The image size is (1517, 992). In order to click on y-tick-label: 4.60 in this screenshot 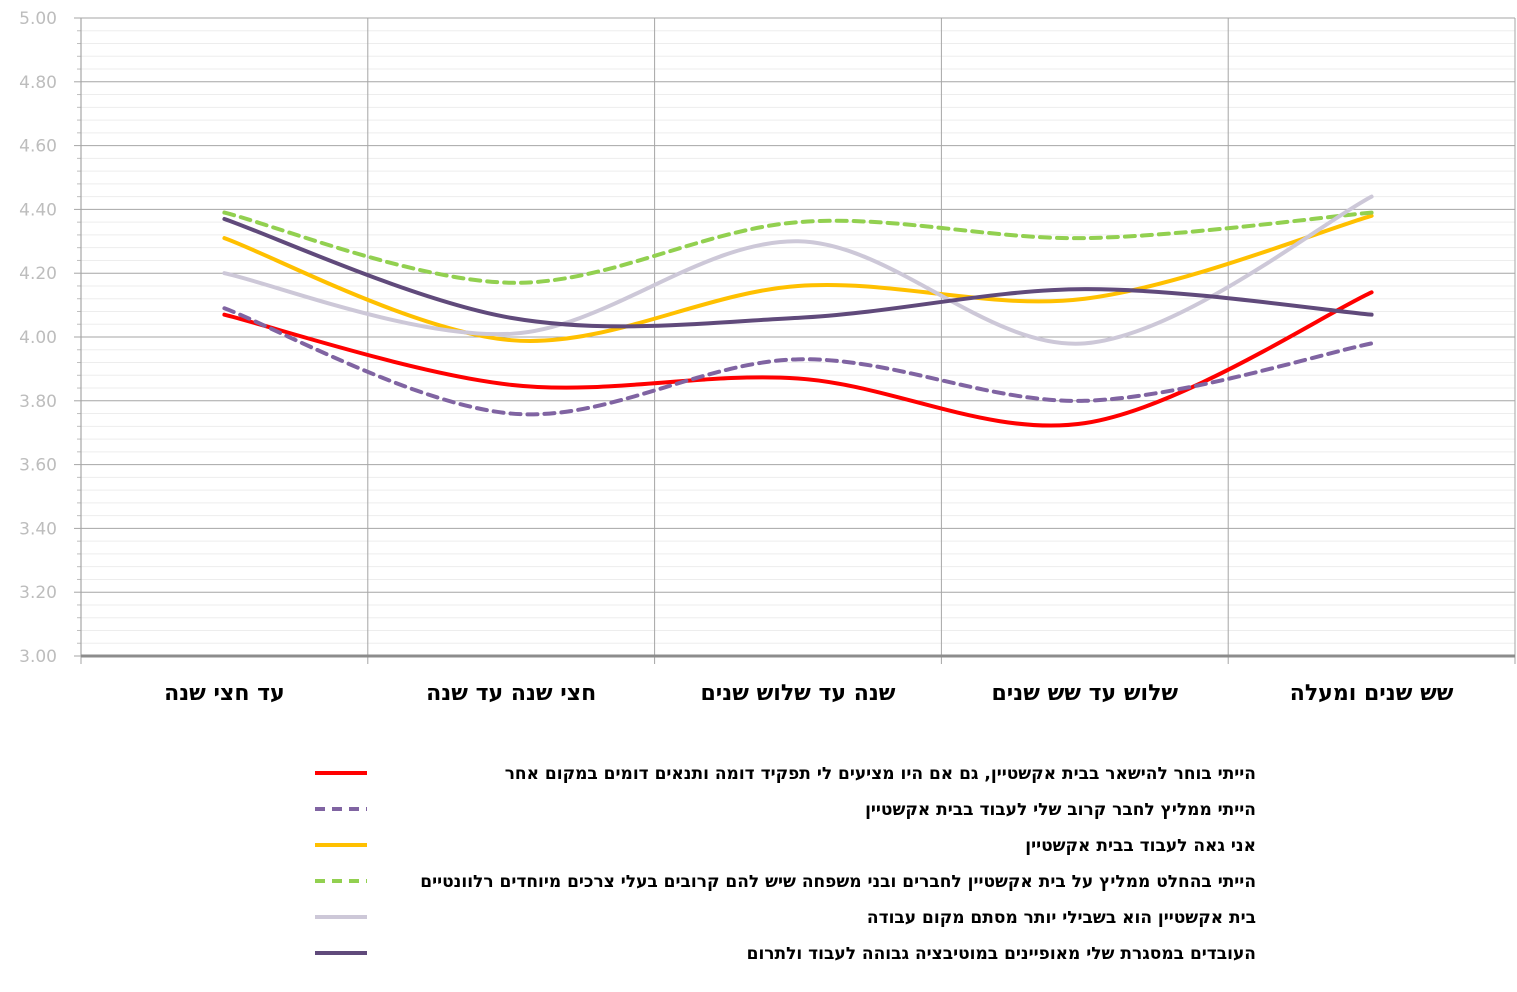, I will do `click(38, 147)`.